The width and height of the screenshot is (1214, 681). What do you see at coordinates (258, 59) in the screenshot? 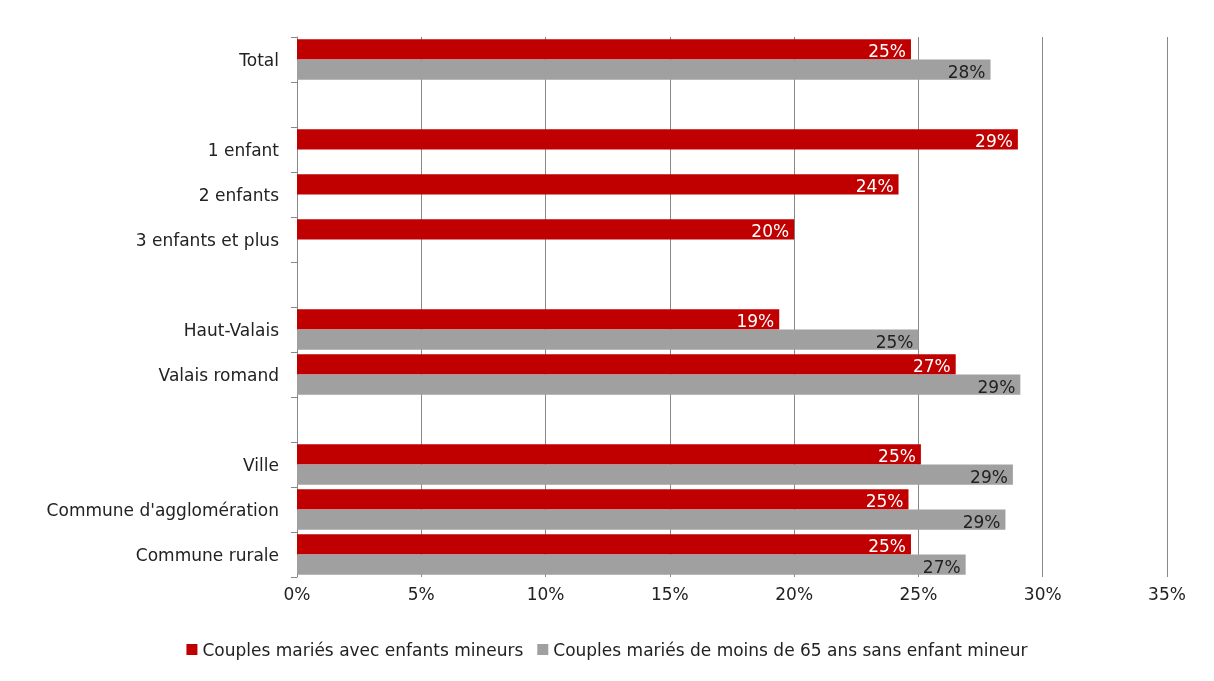
I see `y-tick-label: Total` at bounding box center [258, 59].